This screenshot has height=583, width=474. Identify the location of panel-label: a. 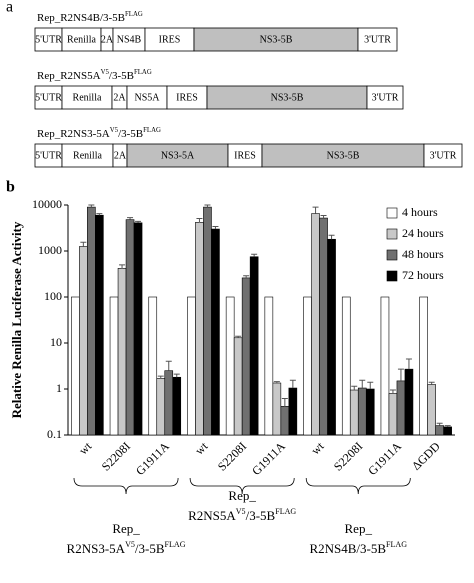
(9, 8).